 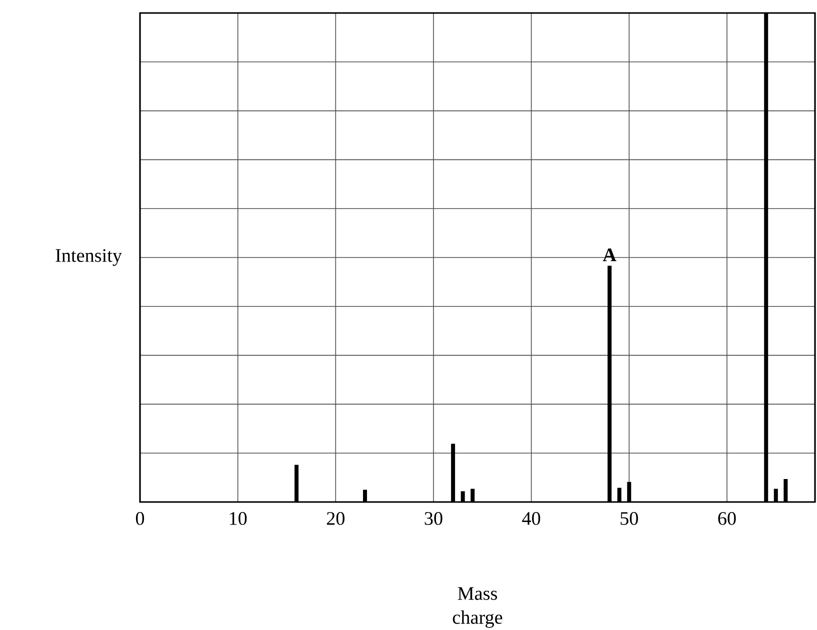 I want to click on x-tick-label: 40, so click(x=531, y=518).